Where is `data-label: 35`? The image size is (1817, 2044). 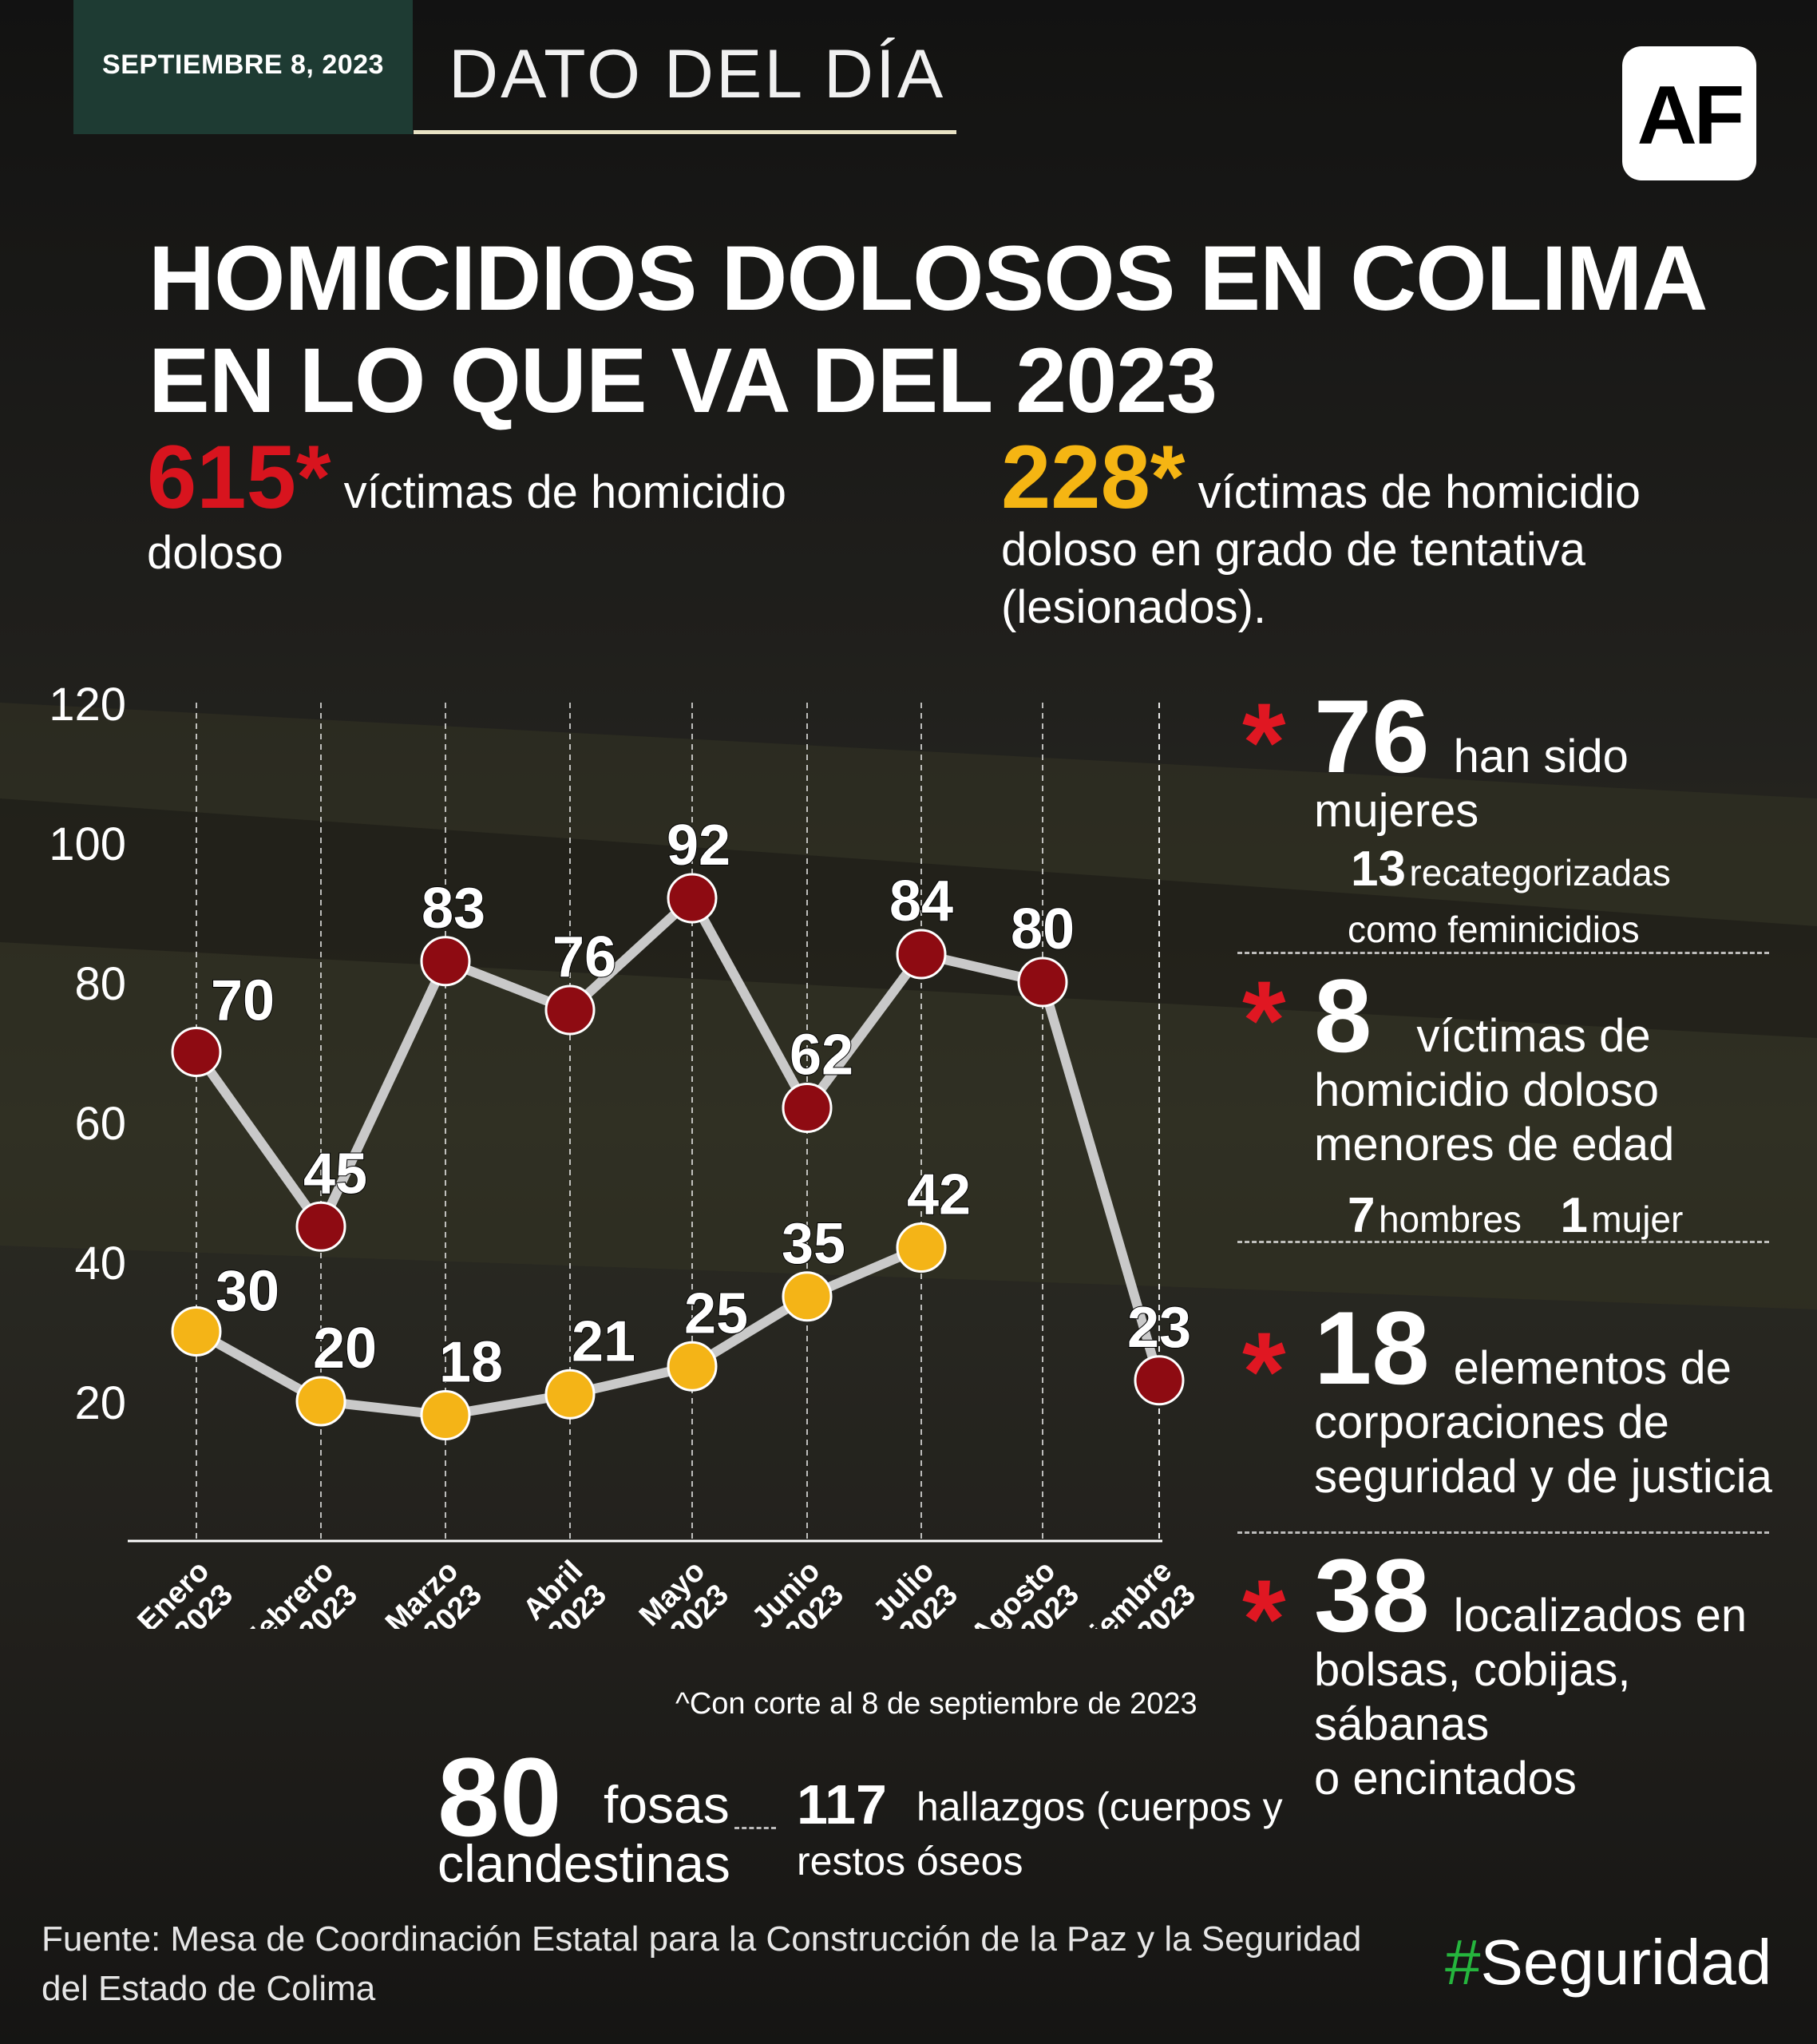
data-label: 35 is located at coordinates (814, 1244).